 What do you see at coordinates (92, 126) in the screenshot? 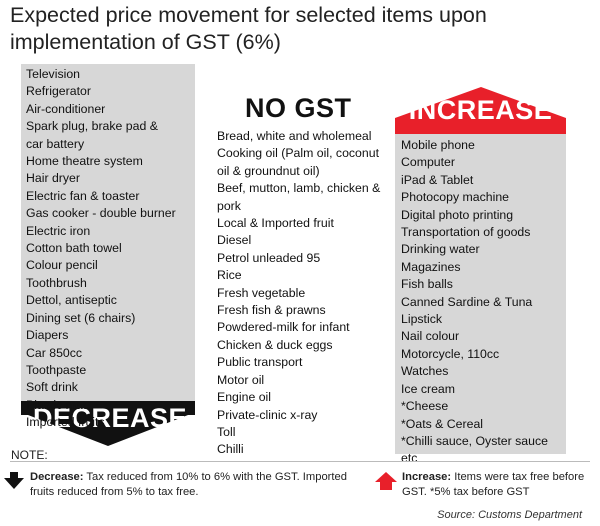
I see `decrease-item: Spark plug, brake pad &` at bounding box center [92, 126].